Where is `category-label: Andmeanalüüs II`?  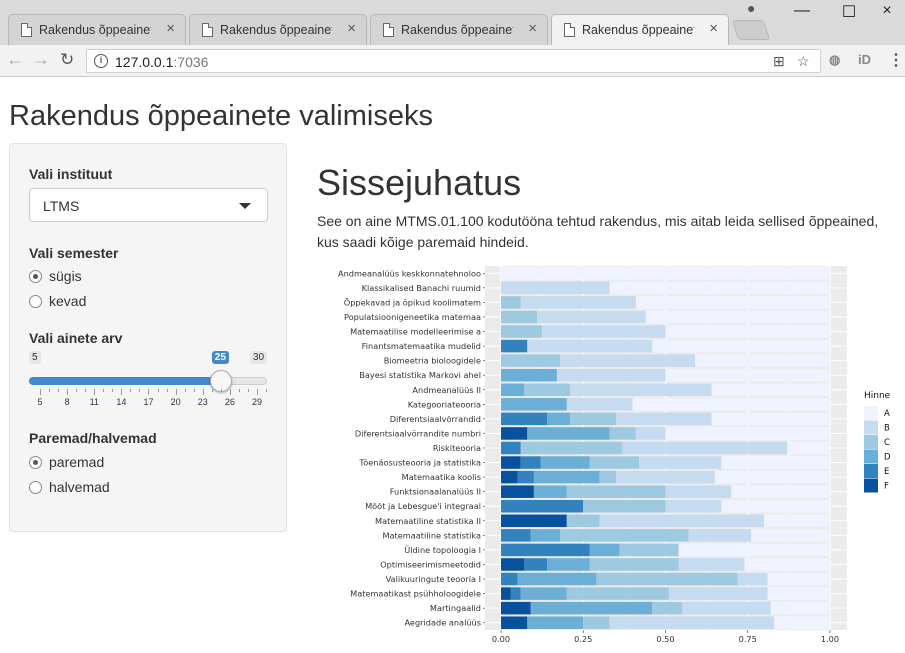
category-label: Andmeanalüüs II is located at coordinates (446, 390).